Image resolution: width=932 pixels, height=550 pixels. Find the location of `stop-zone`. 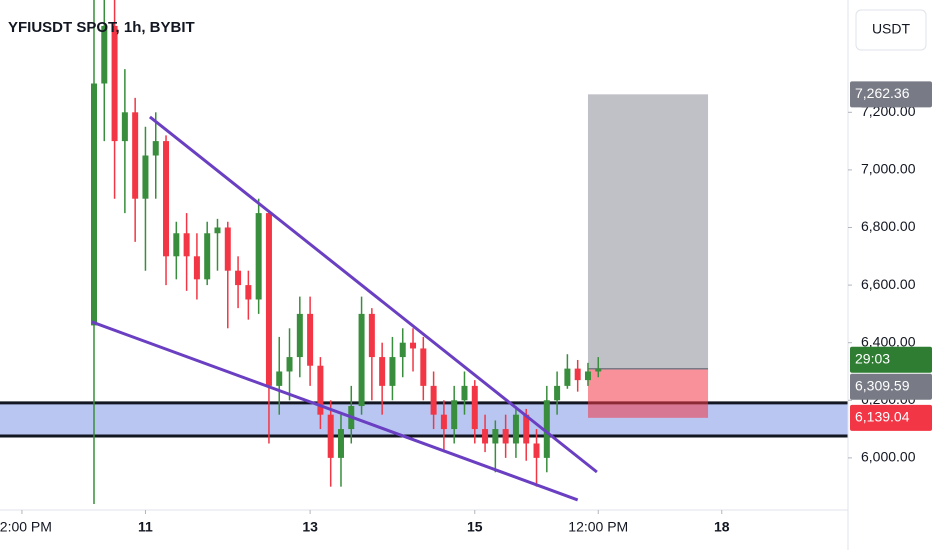

stop-zone is located at coordinates (648, 393).